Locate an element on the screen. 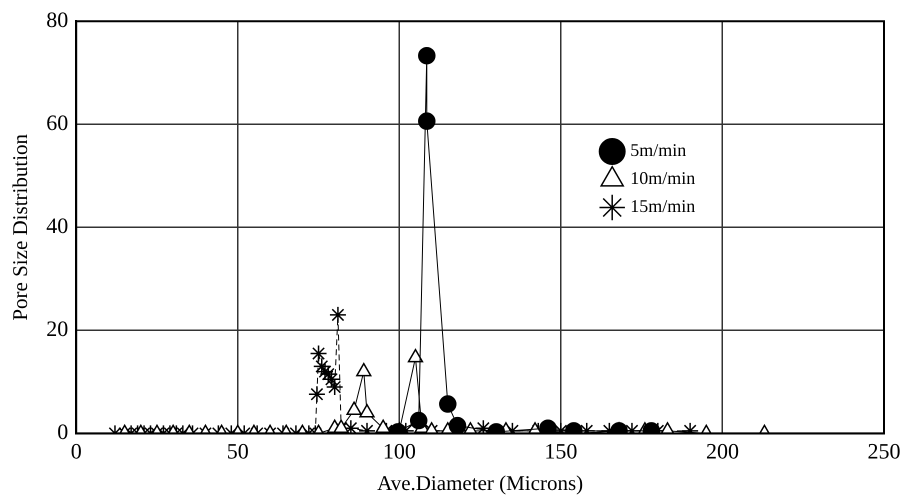 The image size is (912, 497). y-axis-title: Pore Size Distribution is located at coordinates (20, 227).